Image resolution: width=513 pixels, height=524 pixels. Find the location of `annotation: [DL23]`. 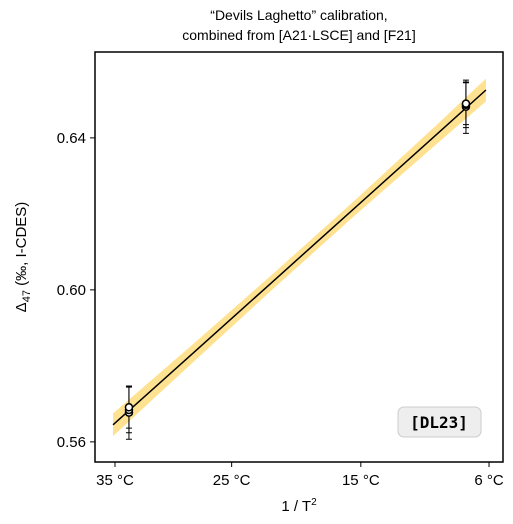

annotation: [DL23] is located at coordinates (439, 422).